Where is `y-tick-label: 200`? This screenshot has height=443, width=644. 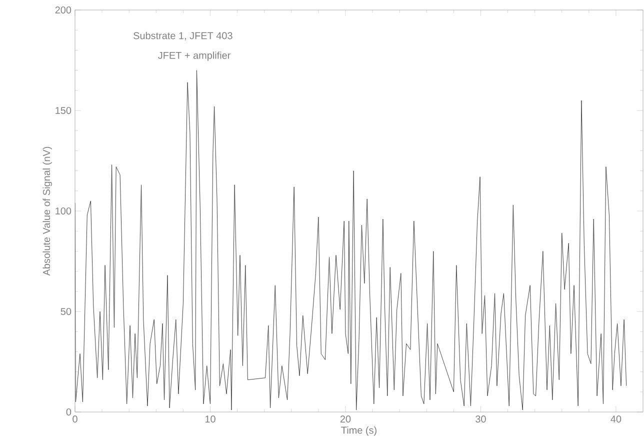 y-tick-label: 200 is located at coordinates (63, 10).